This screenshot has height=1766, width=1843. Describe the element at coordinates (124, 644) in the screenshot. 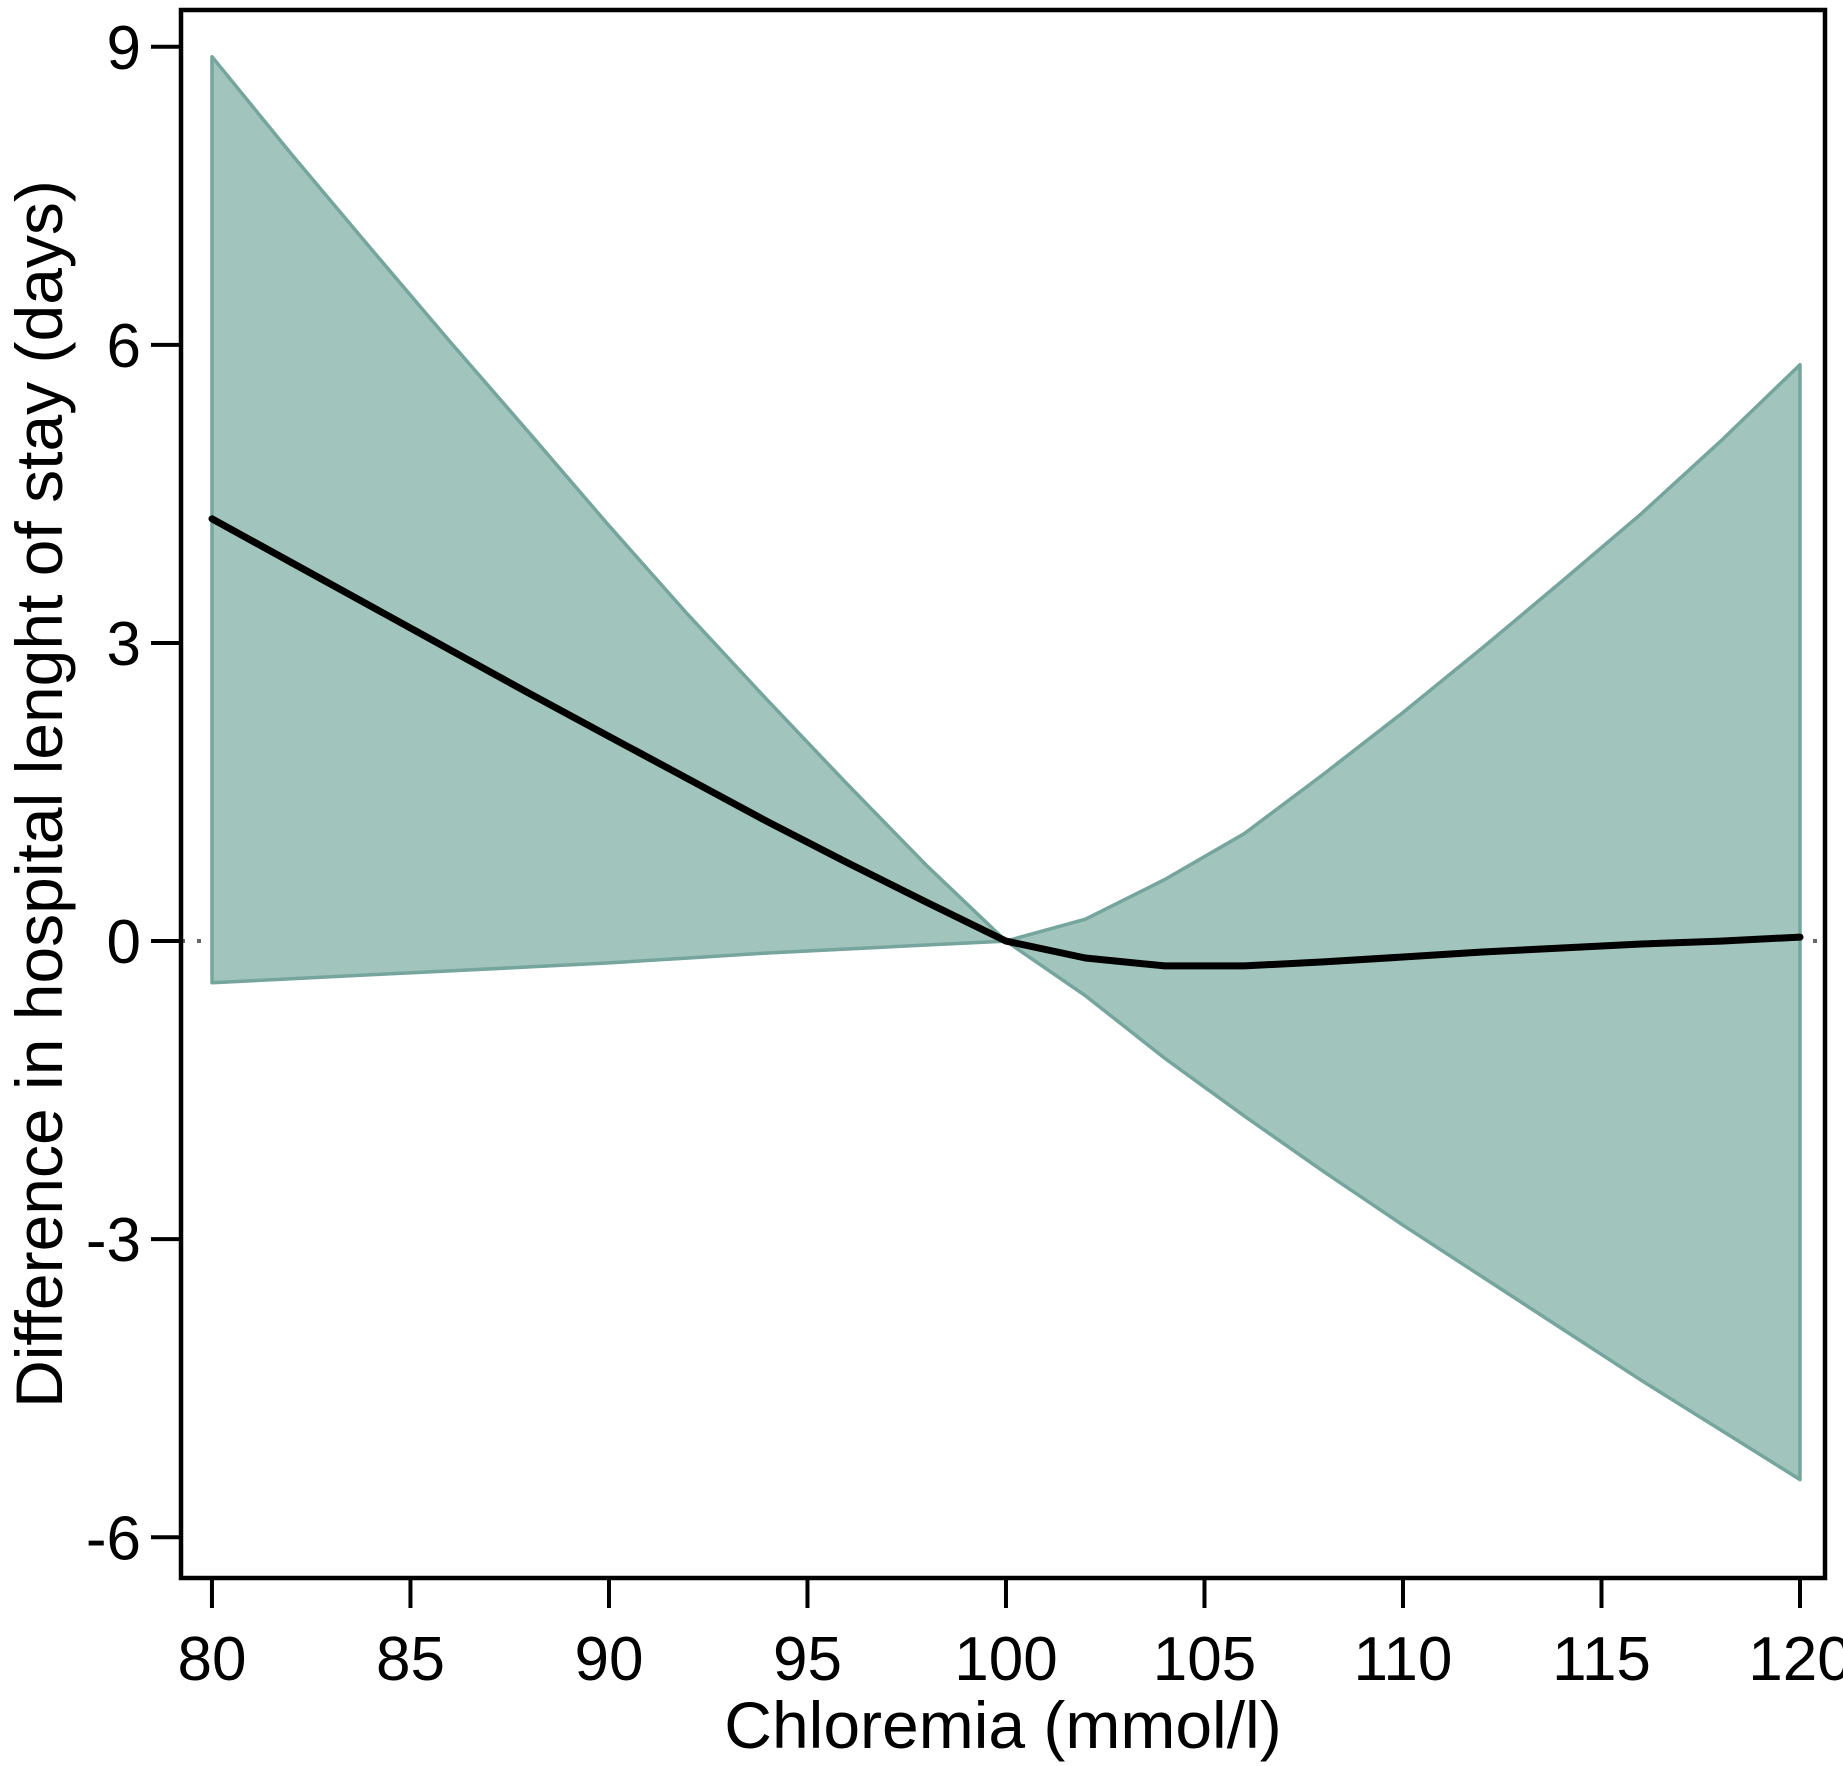

I see `y-tick-label: 3` at that location.